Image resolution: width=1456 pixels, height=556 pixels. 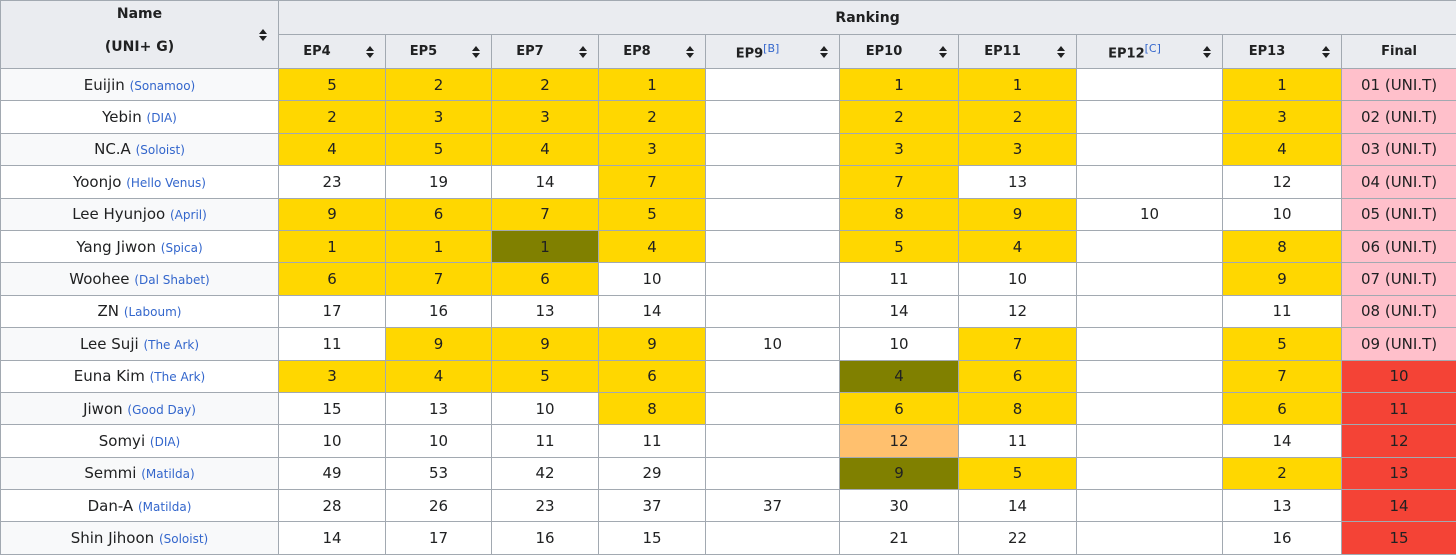 What do you see at coordinates (1398, 117) in the screenshot?
I see `rank-cell: 02 (UNI.T)` at bounding box center [1398, 117].